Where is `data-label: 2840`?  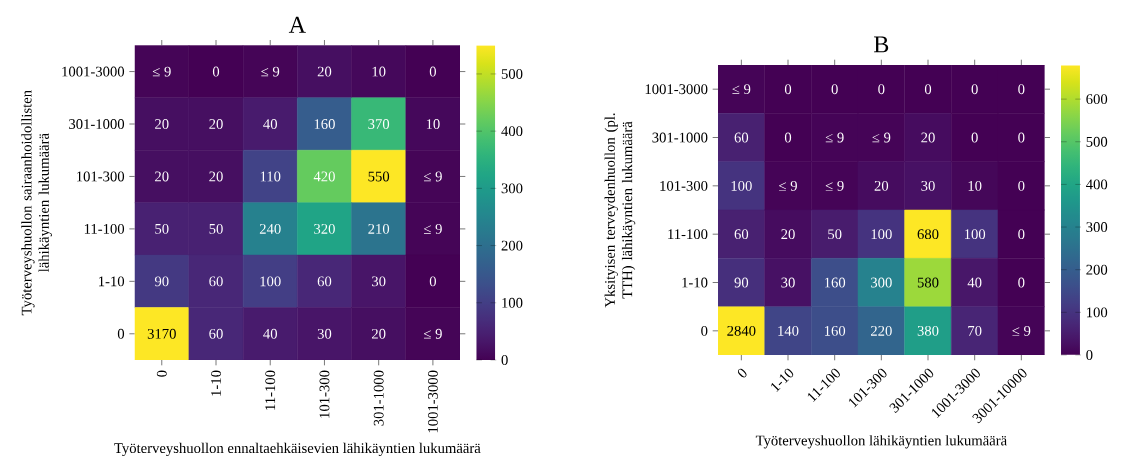
data-label: 2840 is located at coordinates (741, 330).